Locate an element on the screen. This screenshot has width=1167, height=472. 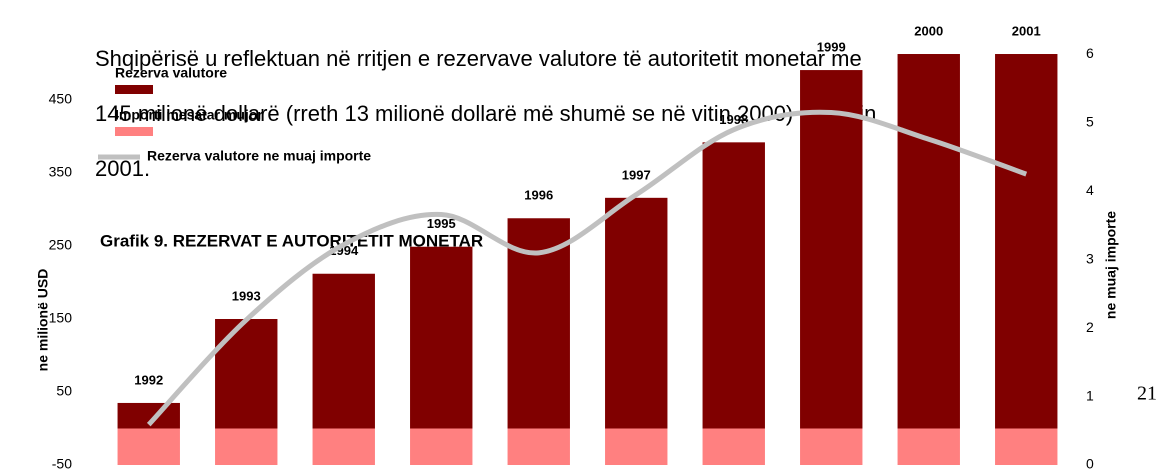
y2-tick-label: 0 is located at coordinates (1090, 464).